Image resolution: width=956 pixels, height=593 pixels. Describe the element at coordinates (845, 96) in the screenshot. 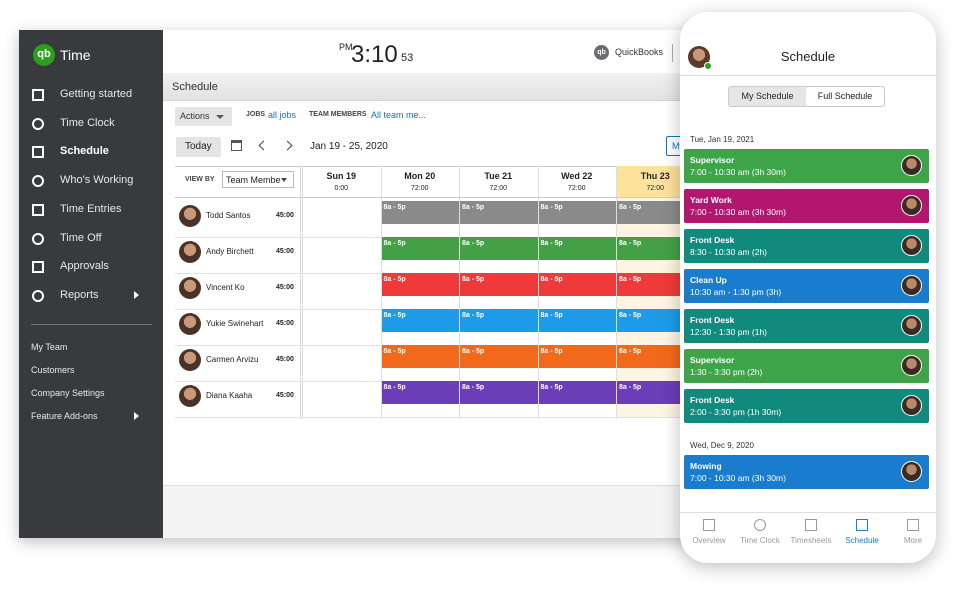

I see `tab: Full Schedule` at that location.